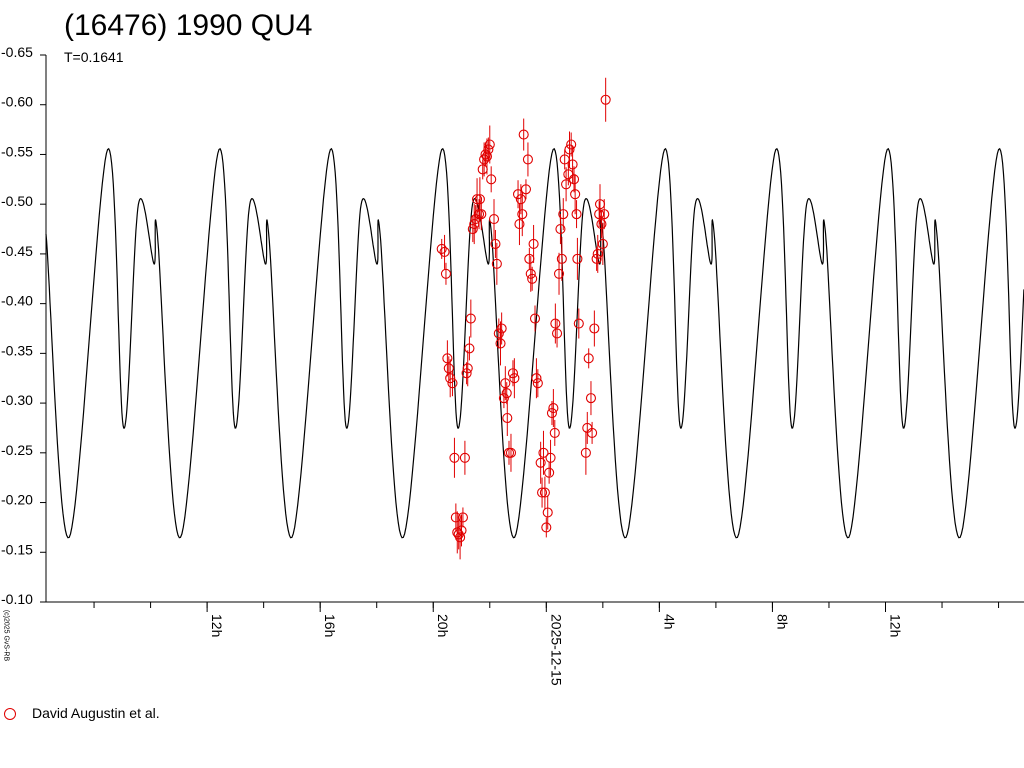 The image size is (1024, 768). What do you see at coordinates (17, 151) in the screenshot?
I see `y-tick-label: -0.55` at bounding box center [17, 151].